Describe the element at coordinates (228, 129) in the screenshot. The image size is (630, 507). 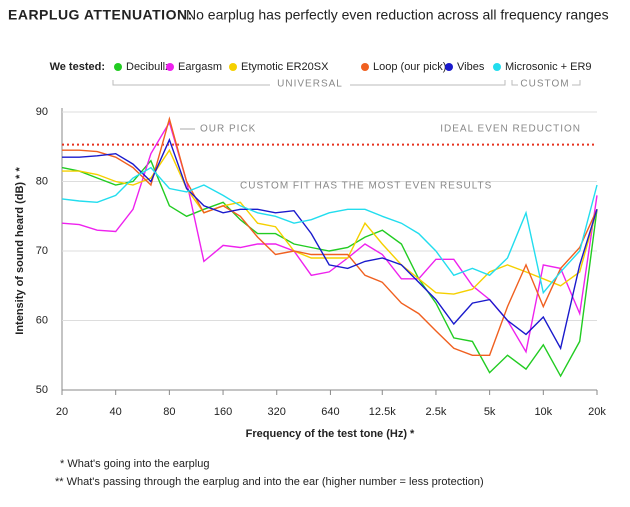
I see `annotation: OUR PICK` at that location.